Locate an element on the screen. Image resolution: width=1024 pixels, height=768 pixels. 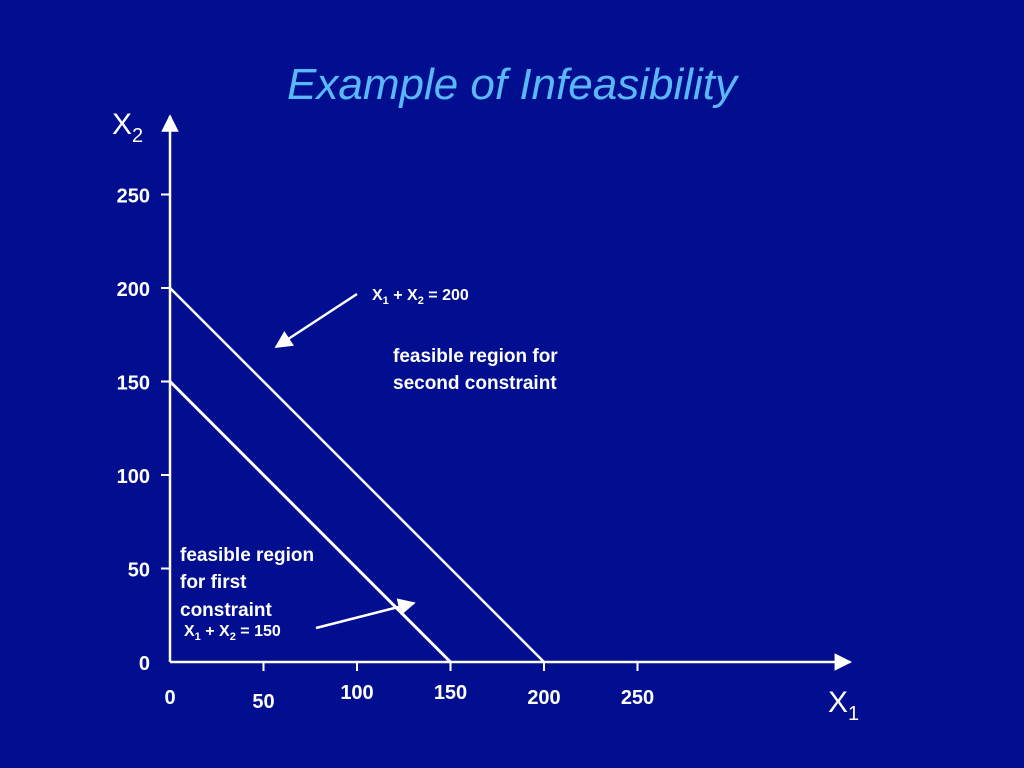
x-axis-label: X1 is located at coordinates (843, 705).